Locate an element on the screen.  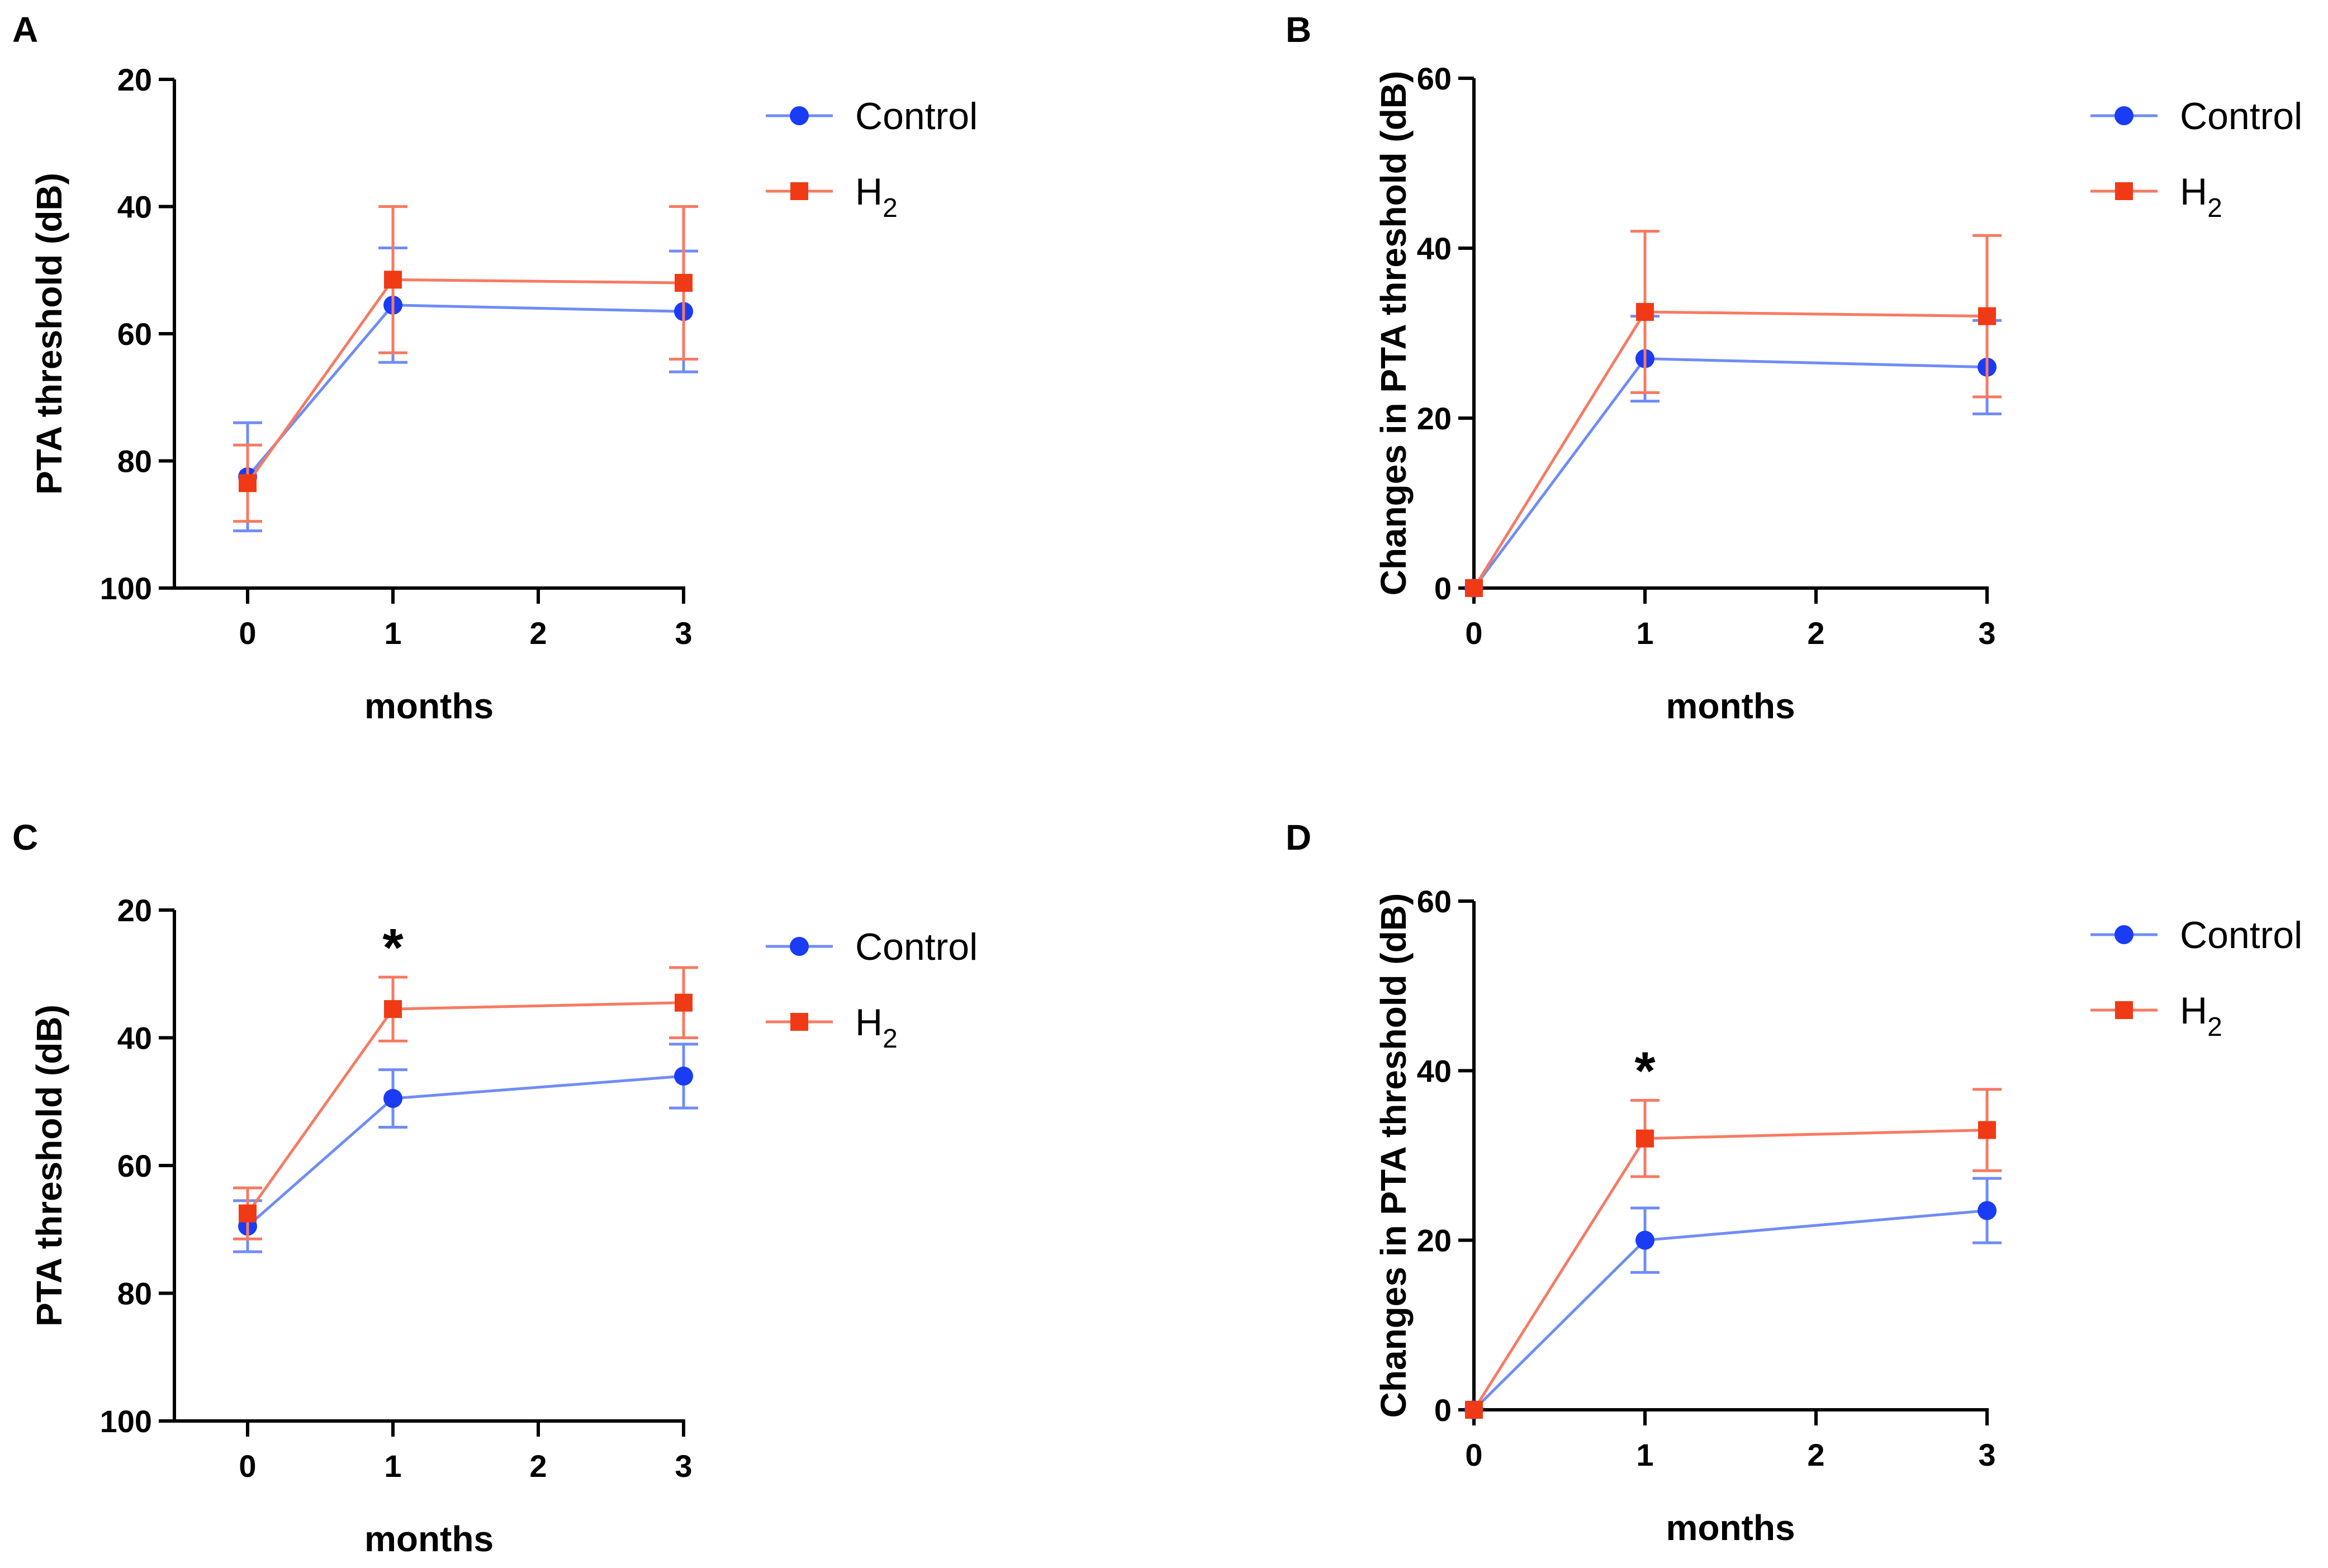
panel-letter: C is located at coordinates (25, 837).